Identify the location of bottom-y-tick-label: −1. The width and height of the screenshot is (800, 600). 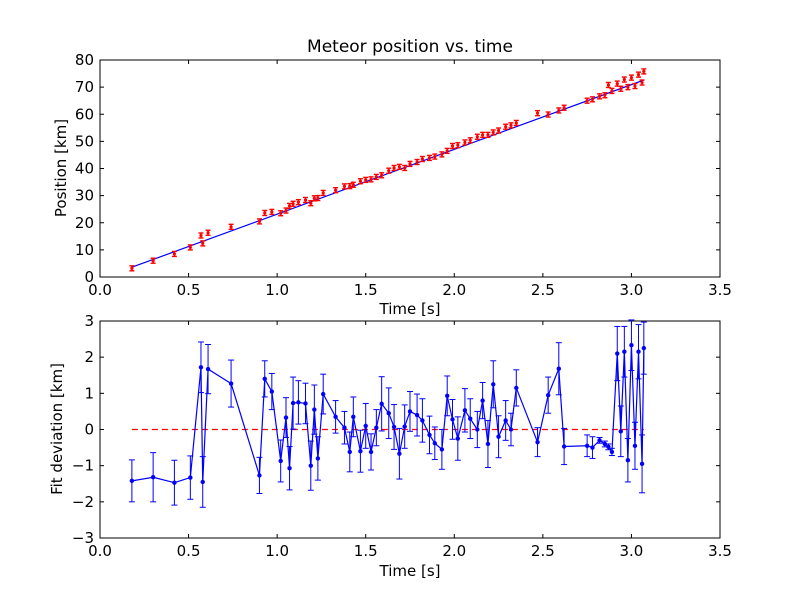
(83, 466).